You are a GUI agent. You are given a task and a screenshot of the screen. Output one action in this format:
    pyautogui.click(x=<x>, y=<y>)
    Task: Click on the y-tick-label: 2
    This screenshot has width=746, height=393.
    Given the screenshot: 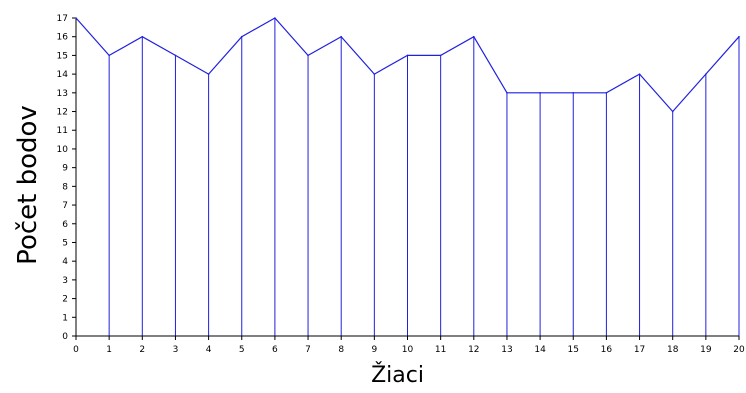 What is the action you would take?
    pyautogui.click(x=65, y=300)
    